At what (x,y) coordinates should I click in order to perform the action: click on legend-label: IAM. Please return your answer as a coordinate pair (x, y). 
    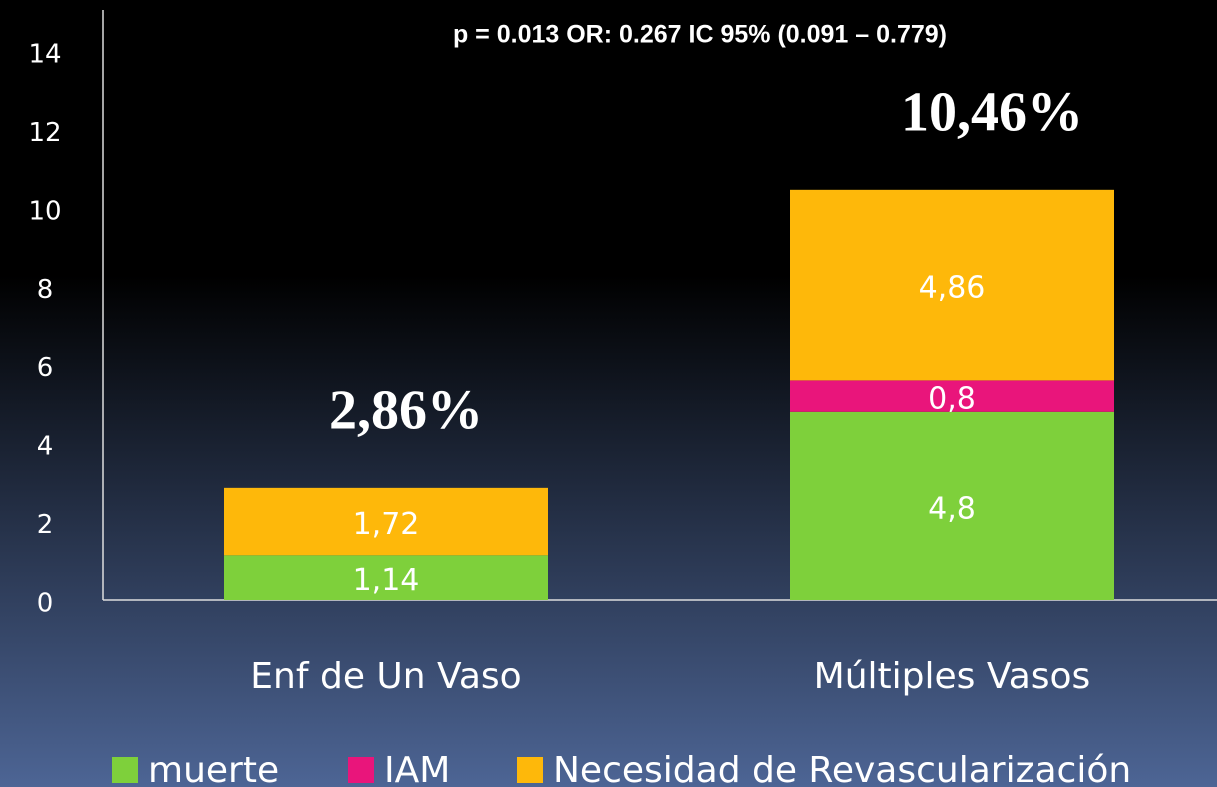
    Looking at the image, I should click on (417, 768).